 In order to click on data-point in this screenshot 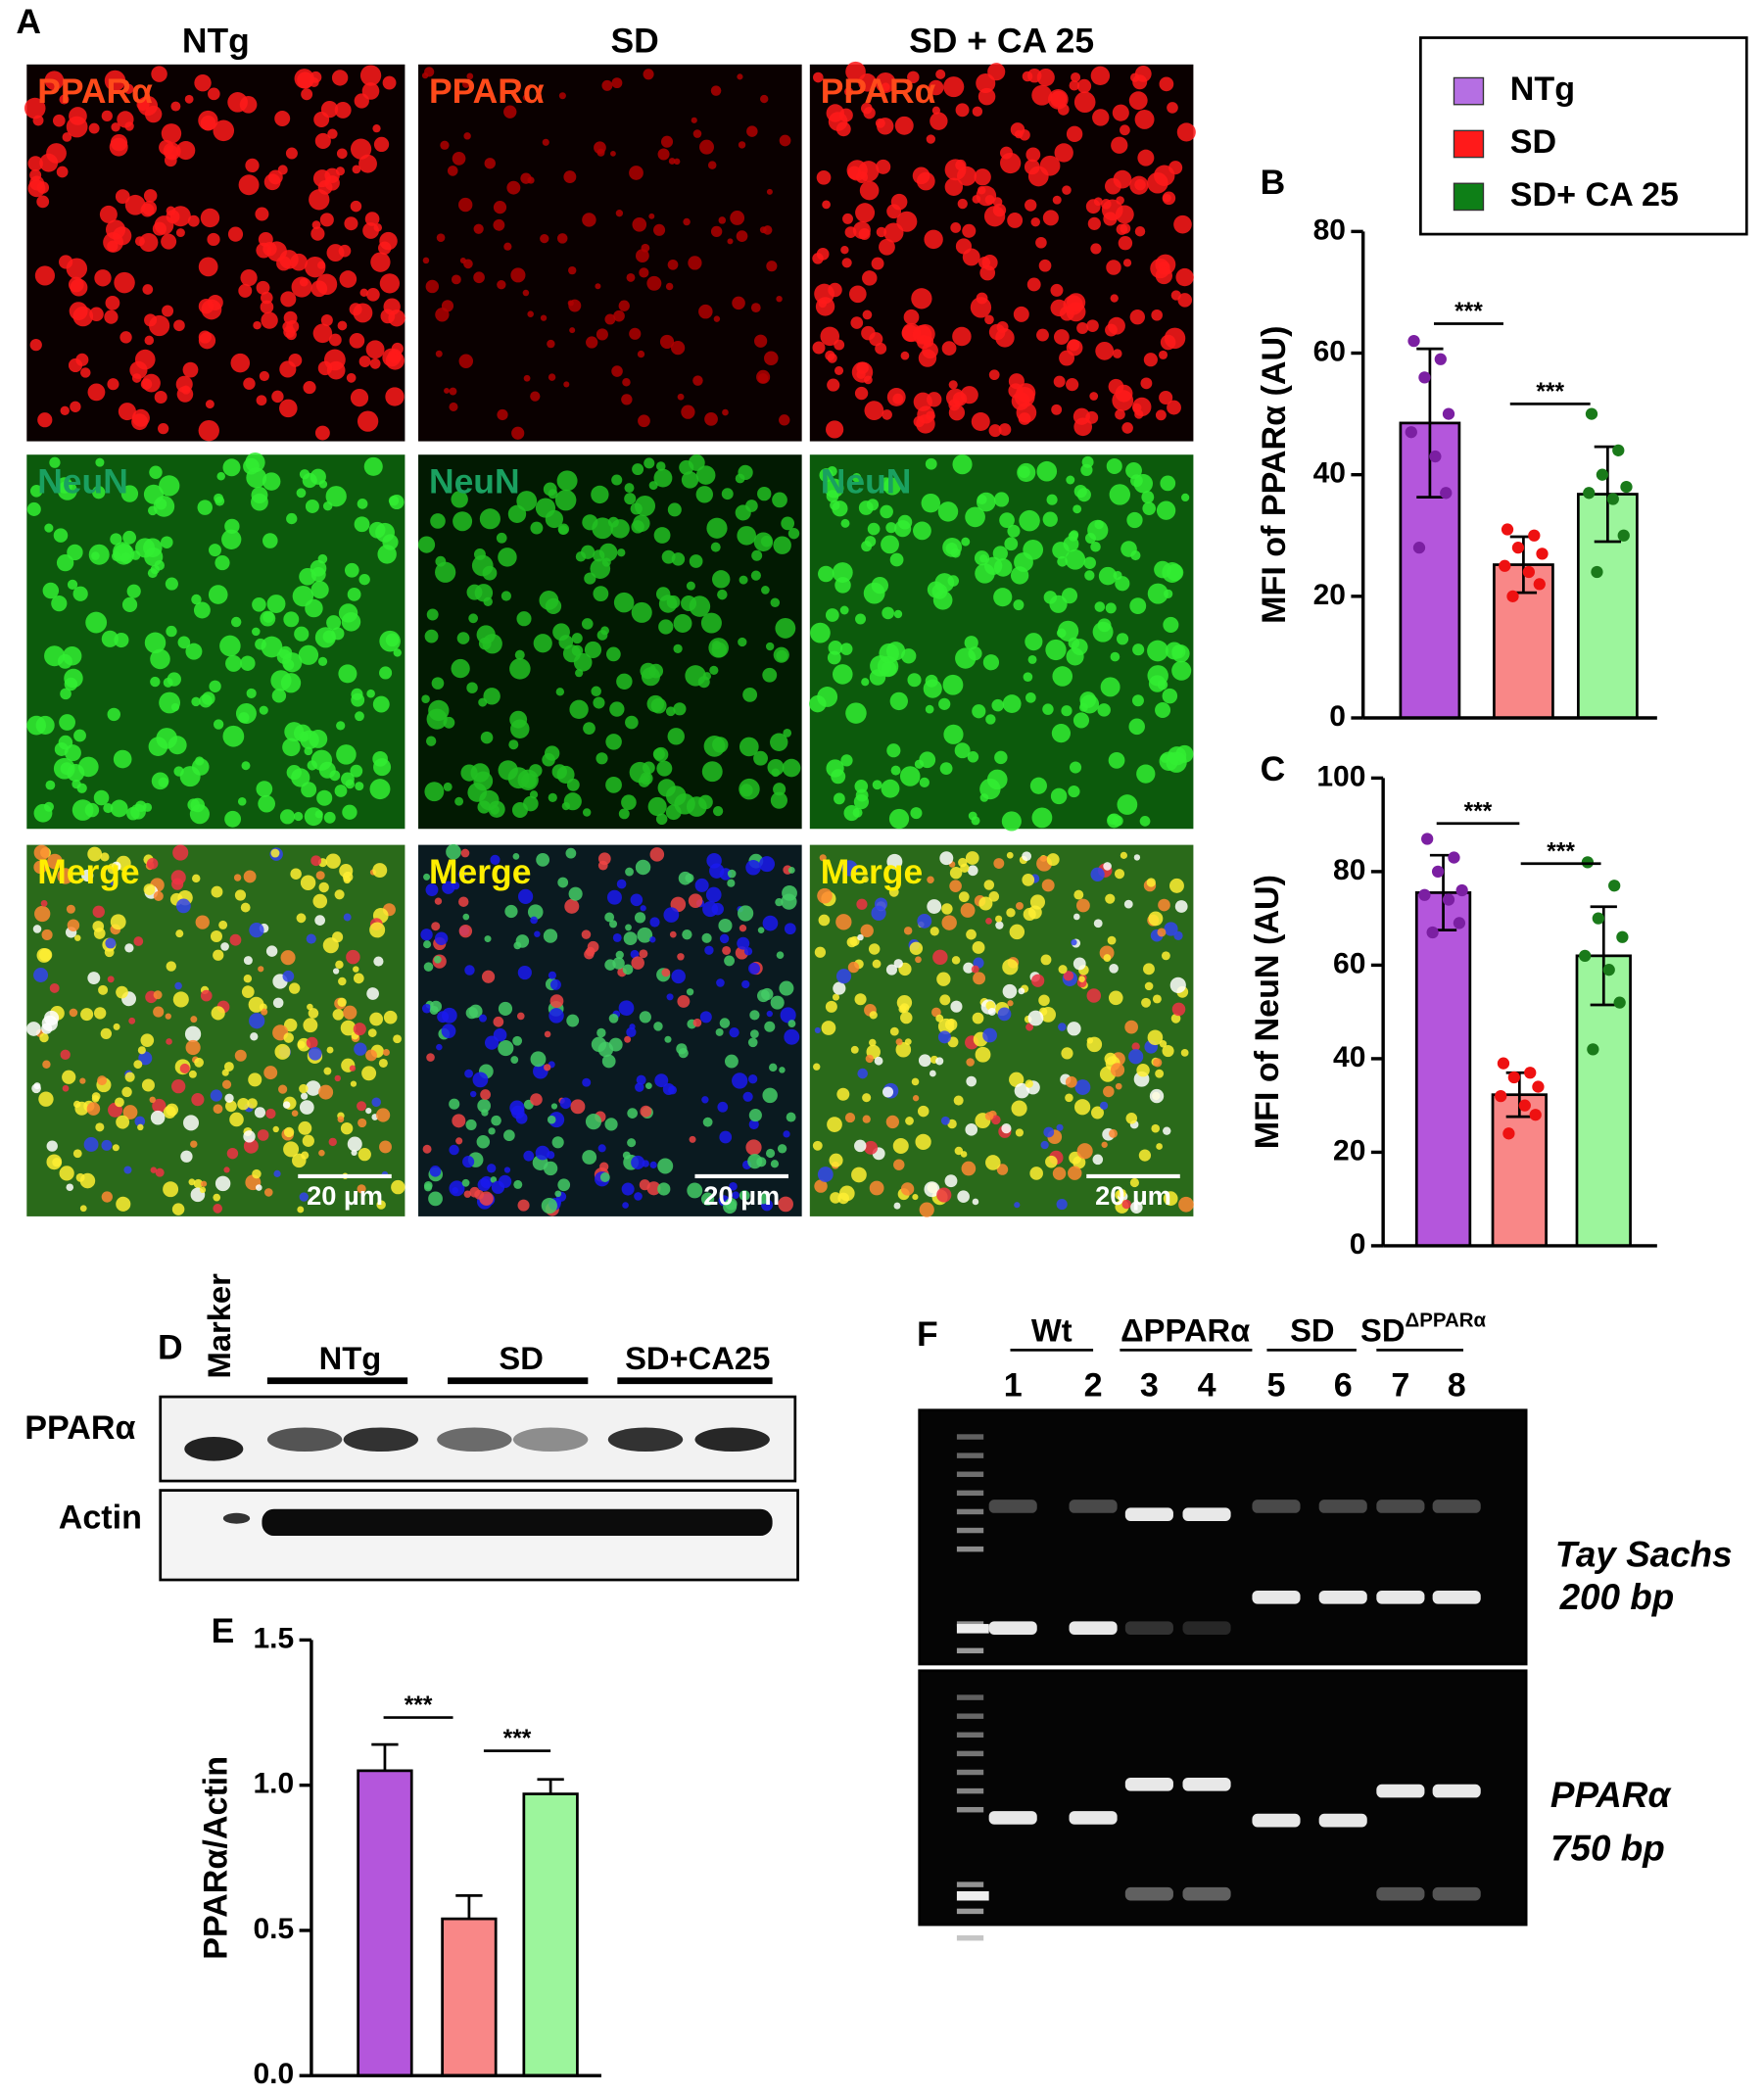, I will do `click(1508, 1133)`.